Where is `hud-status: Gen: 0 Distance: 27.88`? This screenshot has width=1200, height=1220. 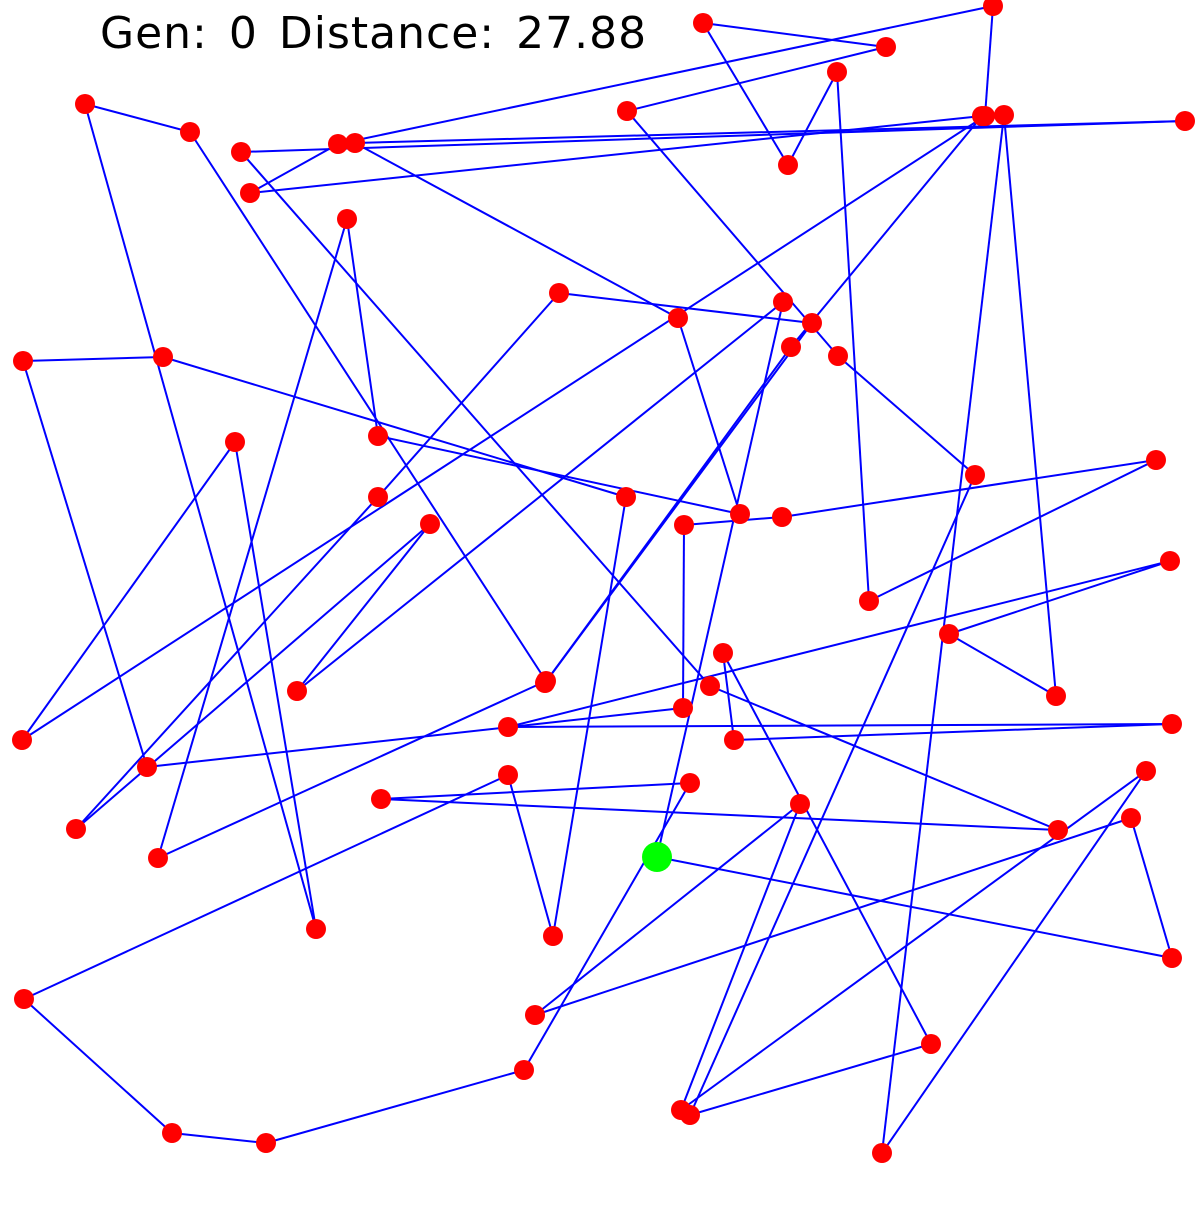 hud-status: Gen: 0 Distance: 27.88 is located at coordinates (376, 33).